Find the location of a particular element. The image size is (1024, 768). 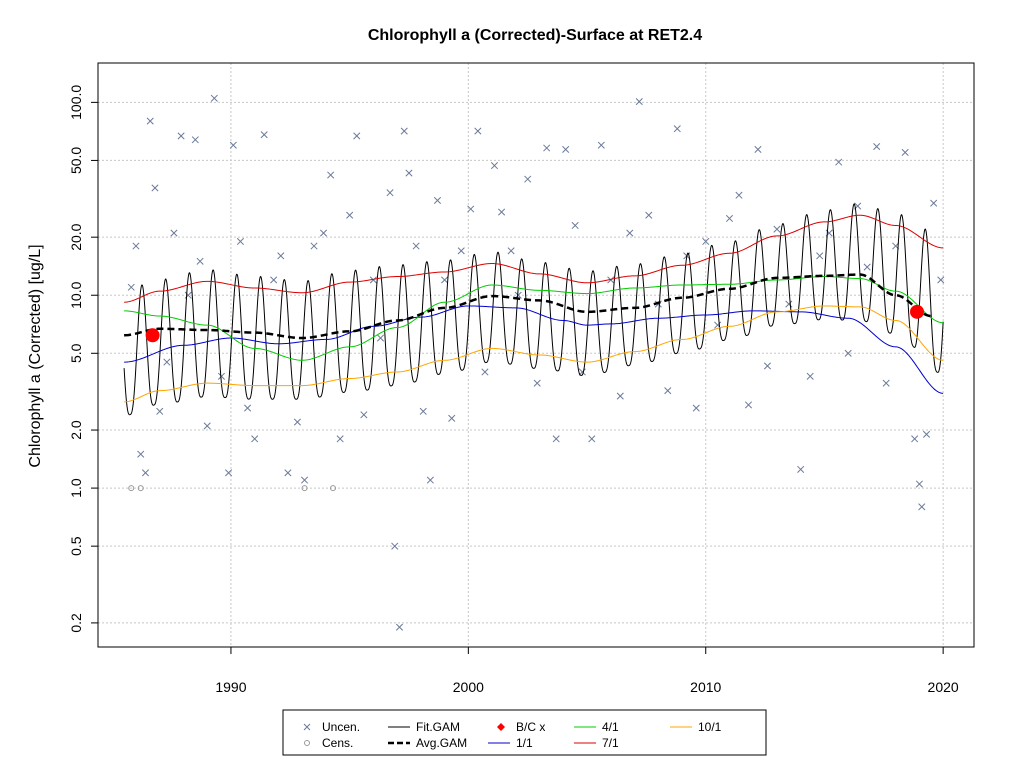

series-10-1-line is located at coordinates (534, 354).